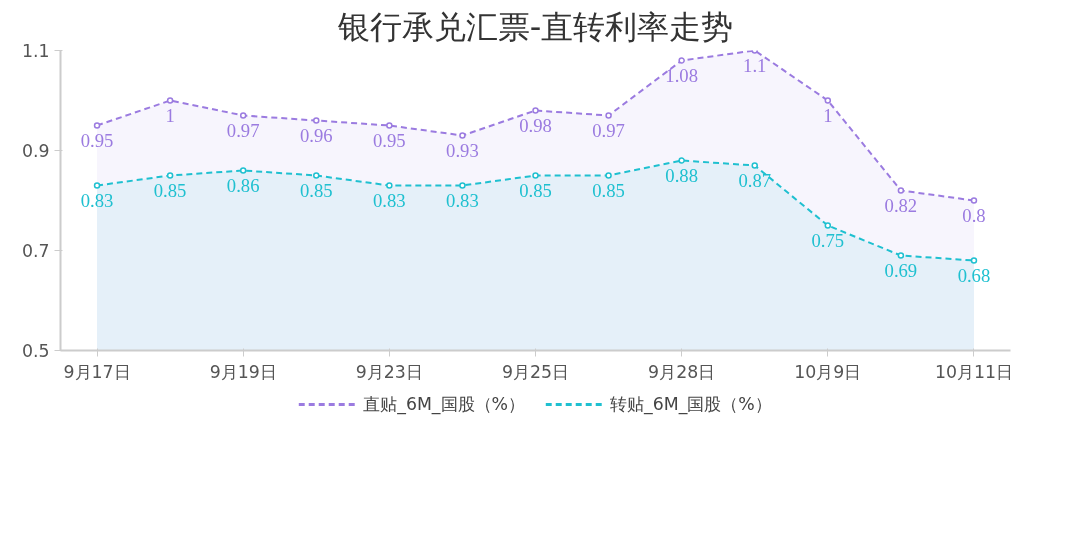  What do you see at coordinates (389, 371) in the screenshot?
I see `x-tick-label: 9月23日` at bounding box center [389, 371].